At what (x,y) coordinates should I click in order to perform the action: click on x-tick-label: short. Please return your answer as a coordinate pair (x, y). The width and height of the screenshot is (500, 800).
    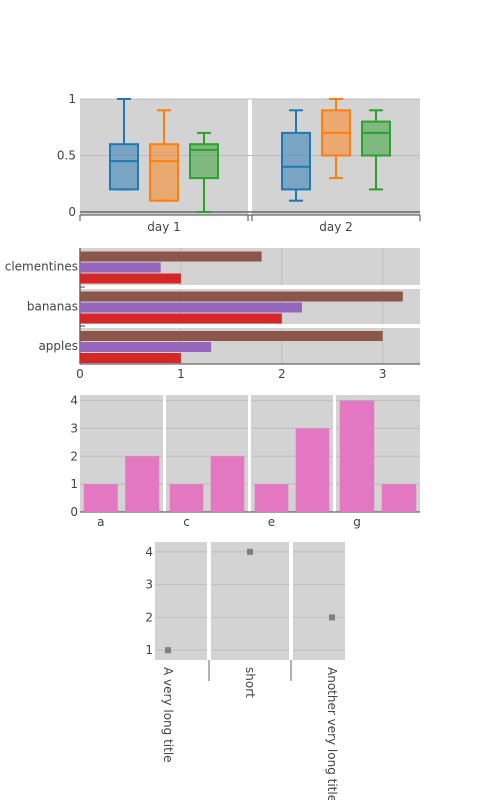
    Looking at the image, I should click on (250, 682).